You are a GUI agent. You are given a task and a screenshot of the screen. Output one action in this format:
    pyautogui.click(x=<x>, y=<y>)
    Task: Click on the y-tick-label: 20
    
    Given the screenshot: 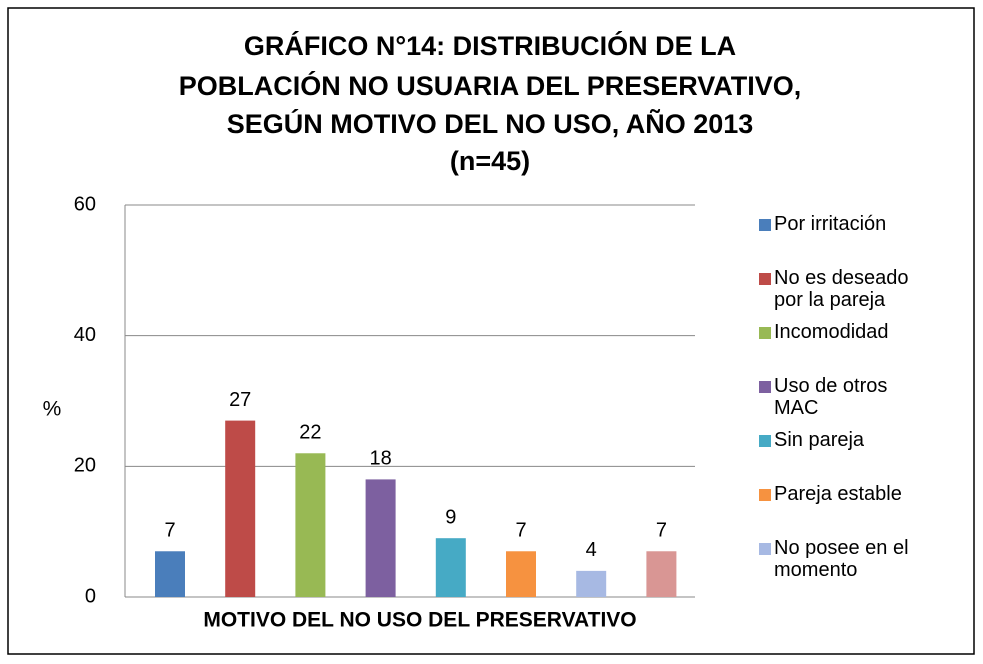 What is the action you would take?
    pyautogui.click(x=85, y=466)
    